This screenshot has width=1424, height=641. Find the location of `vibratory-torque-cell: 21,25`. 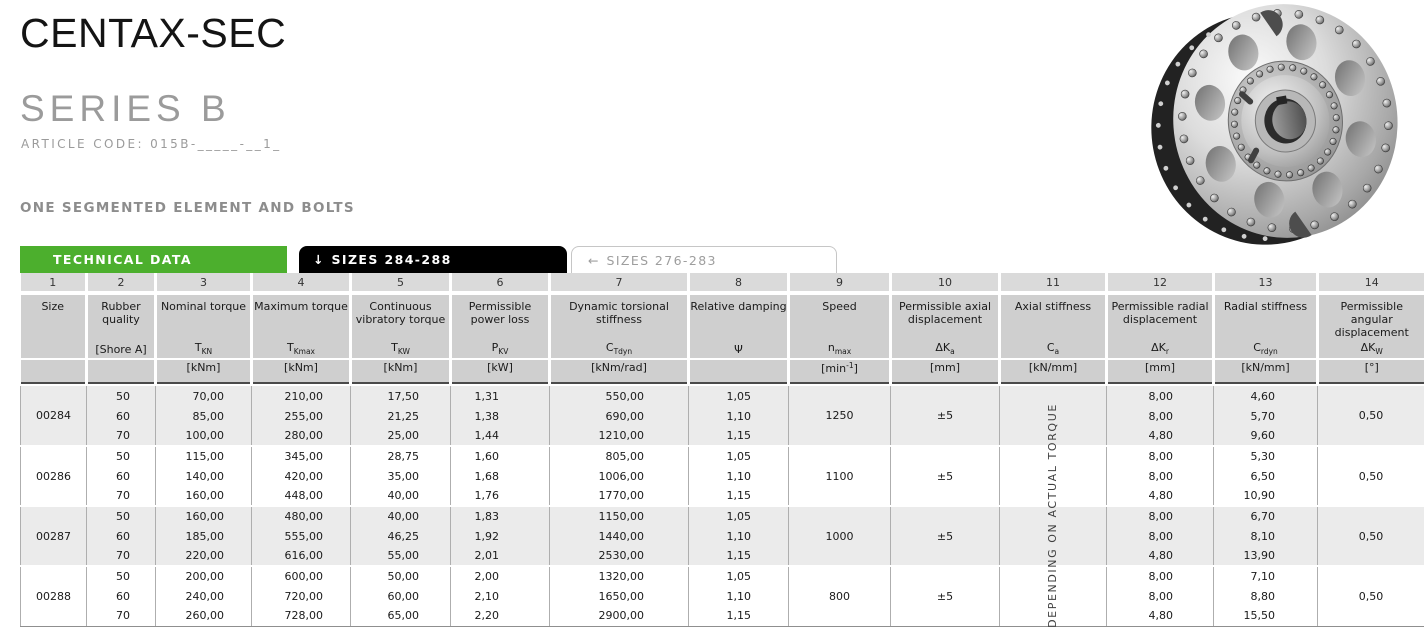

vibratory-torque-cell: 21,25 is located at coordinates (400, 416).